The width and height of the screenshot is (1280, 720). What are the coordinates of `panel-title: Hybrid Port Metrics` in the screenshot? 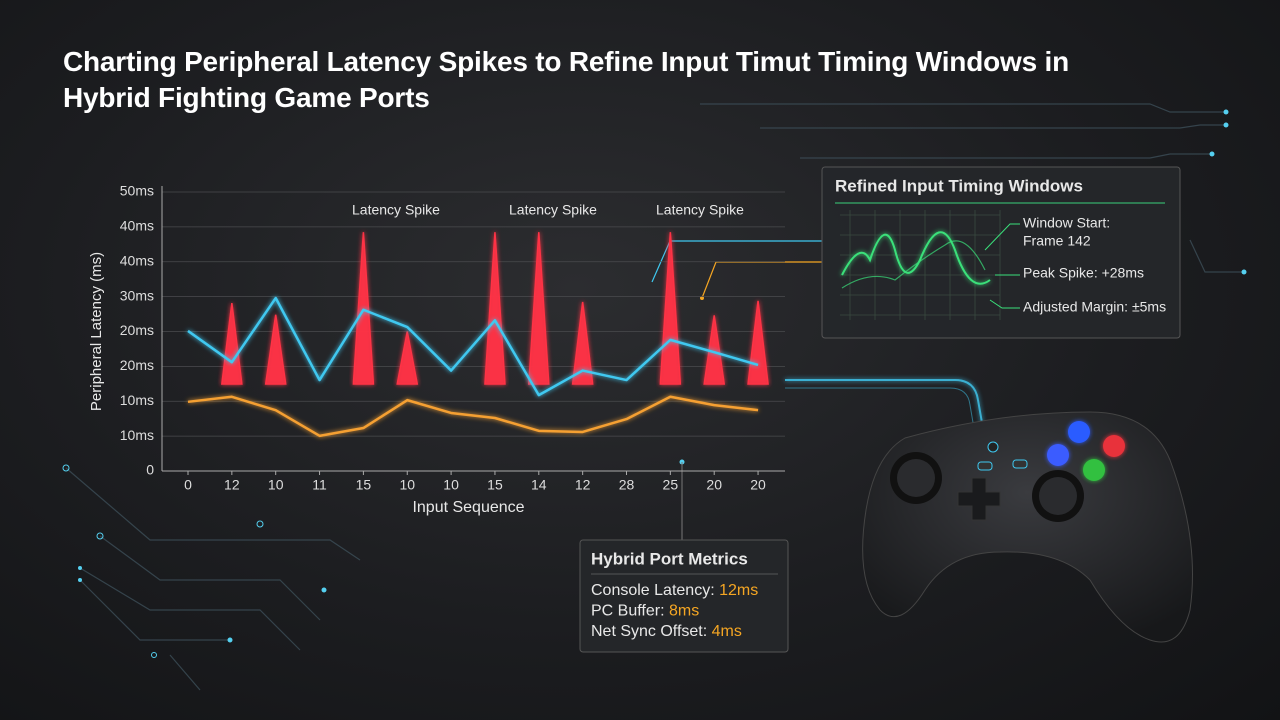 It's located at (669, 558).